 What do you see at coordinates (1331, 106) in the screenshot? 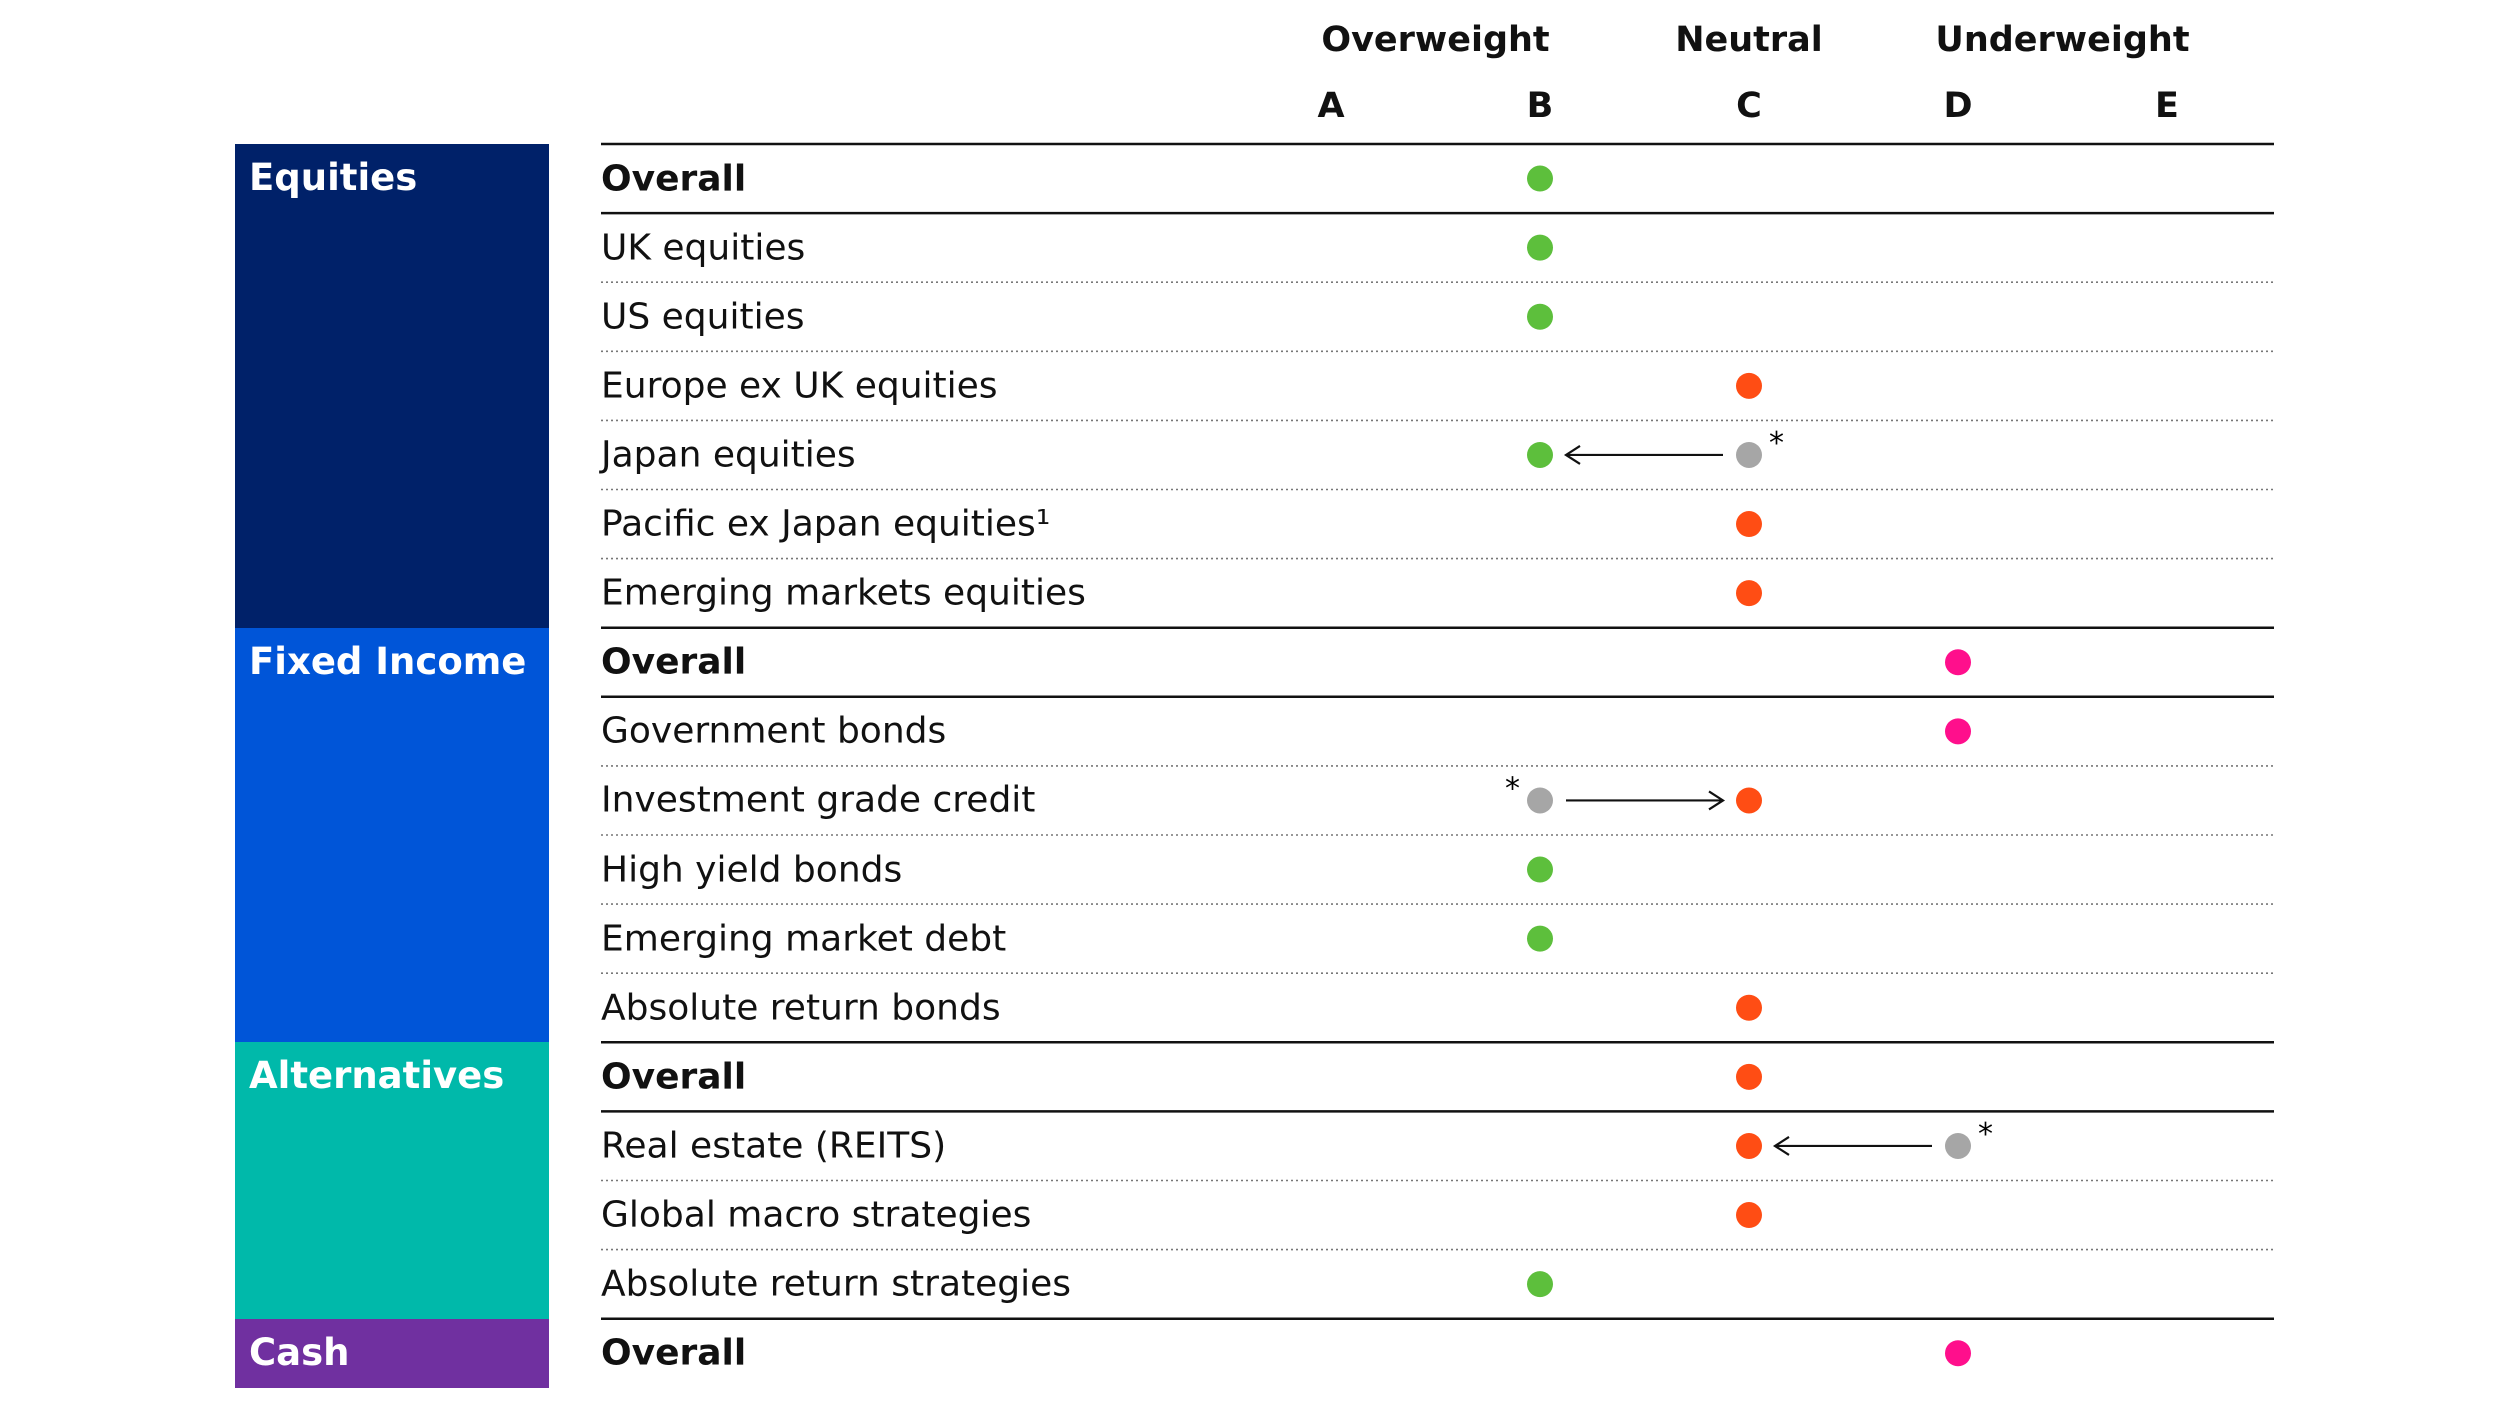
I see `column-header: A` at bounding box center [1331, 106].